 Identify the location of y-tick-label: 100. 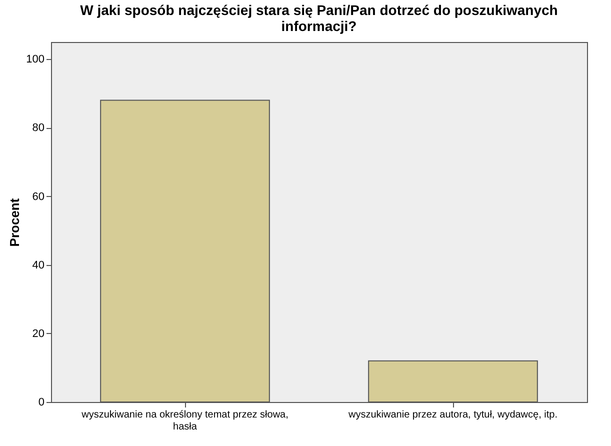
(35, 60).